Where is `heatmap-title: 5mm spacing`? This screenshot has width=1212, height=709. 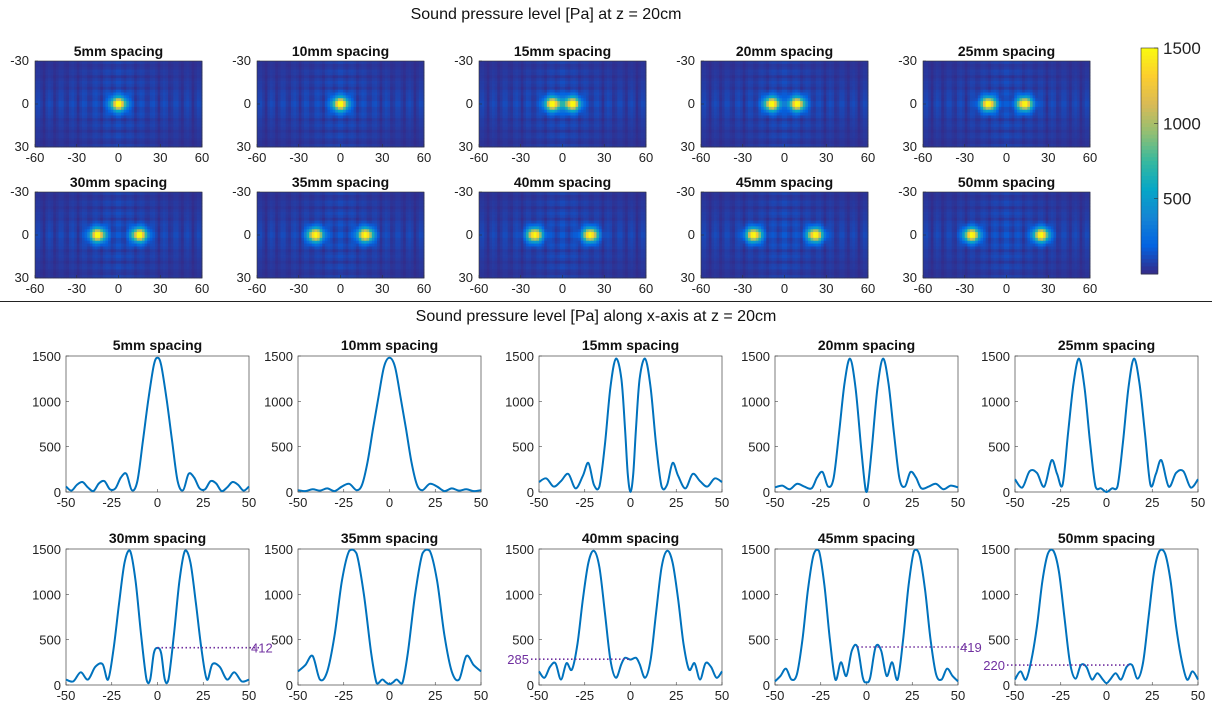
heatmap-title: 5mm spacing is located at coordinates (118, 51).